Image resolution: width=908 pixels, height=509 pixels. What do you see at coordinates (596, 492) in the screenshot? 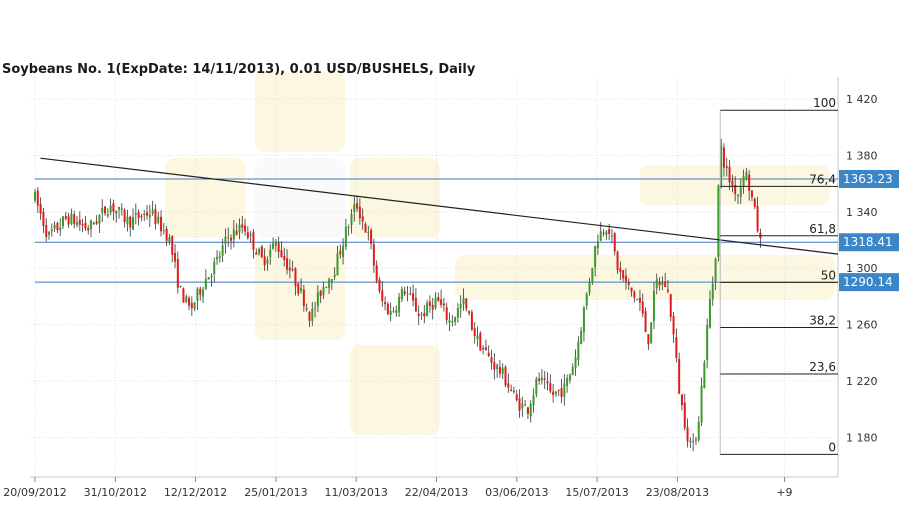
I see `x-tick-label: 15/07/2013` at bounding box center [596, 492].